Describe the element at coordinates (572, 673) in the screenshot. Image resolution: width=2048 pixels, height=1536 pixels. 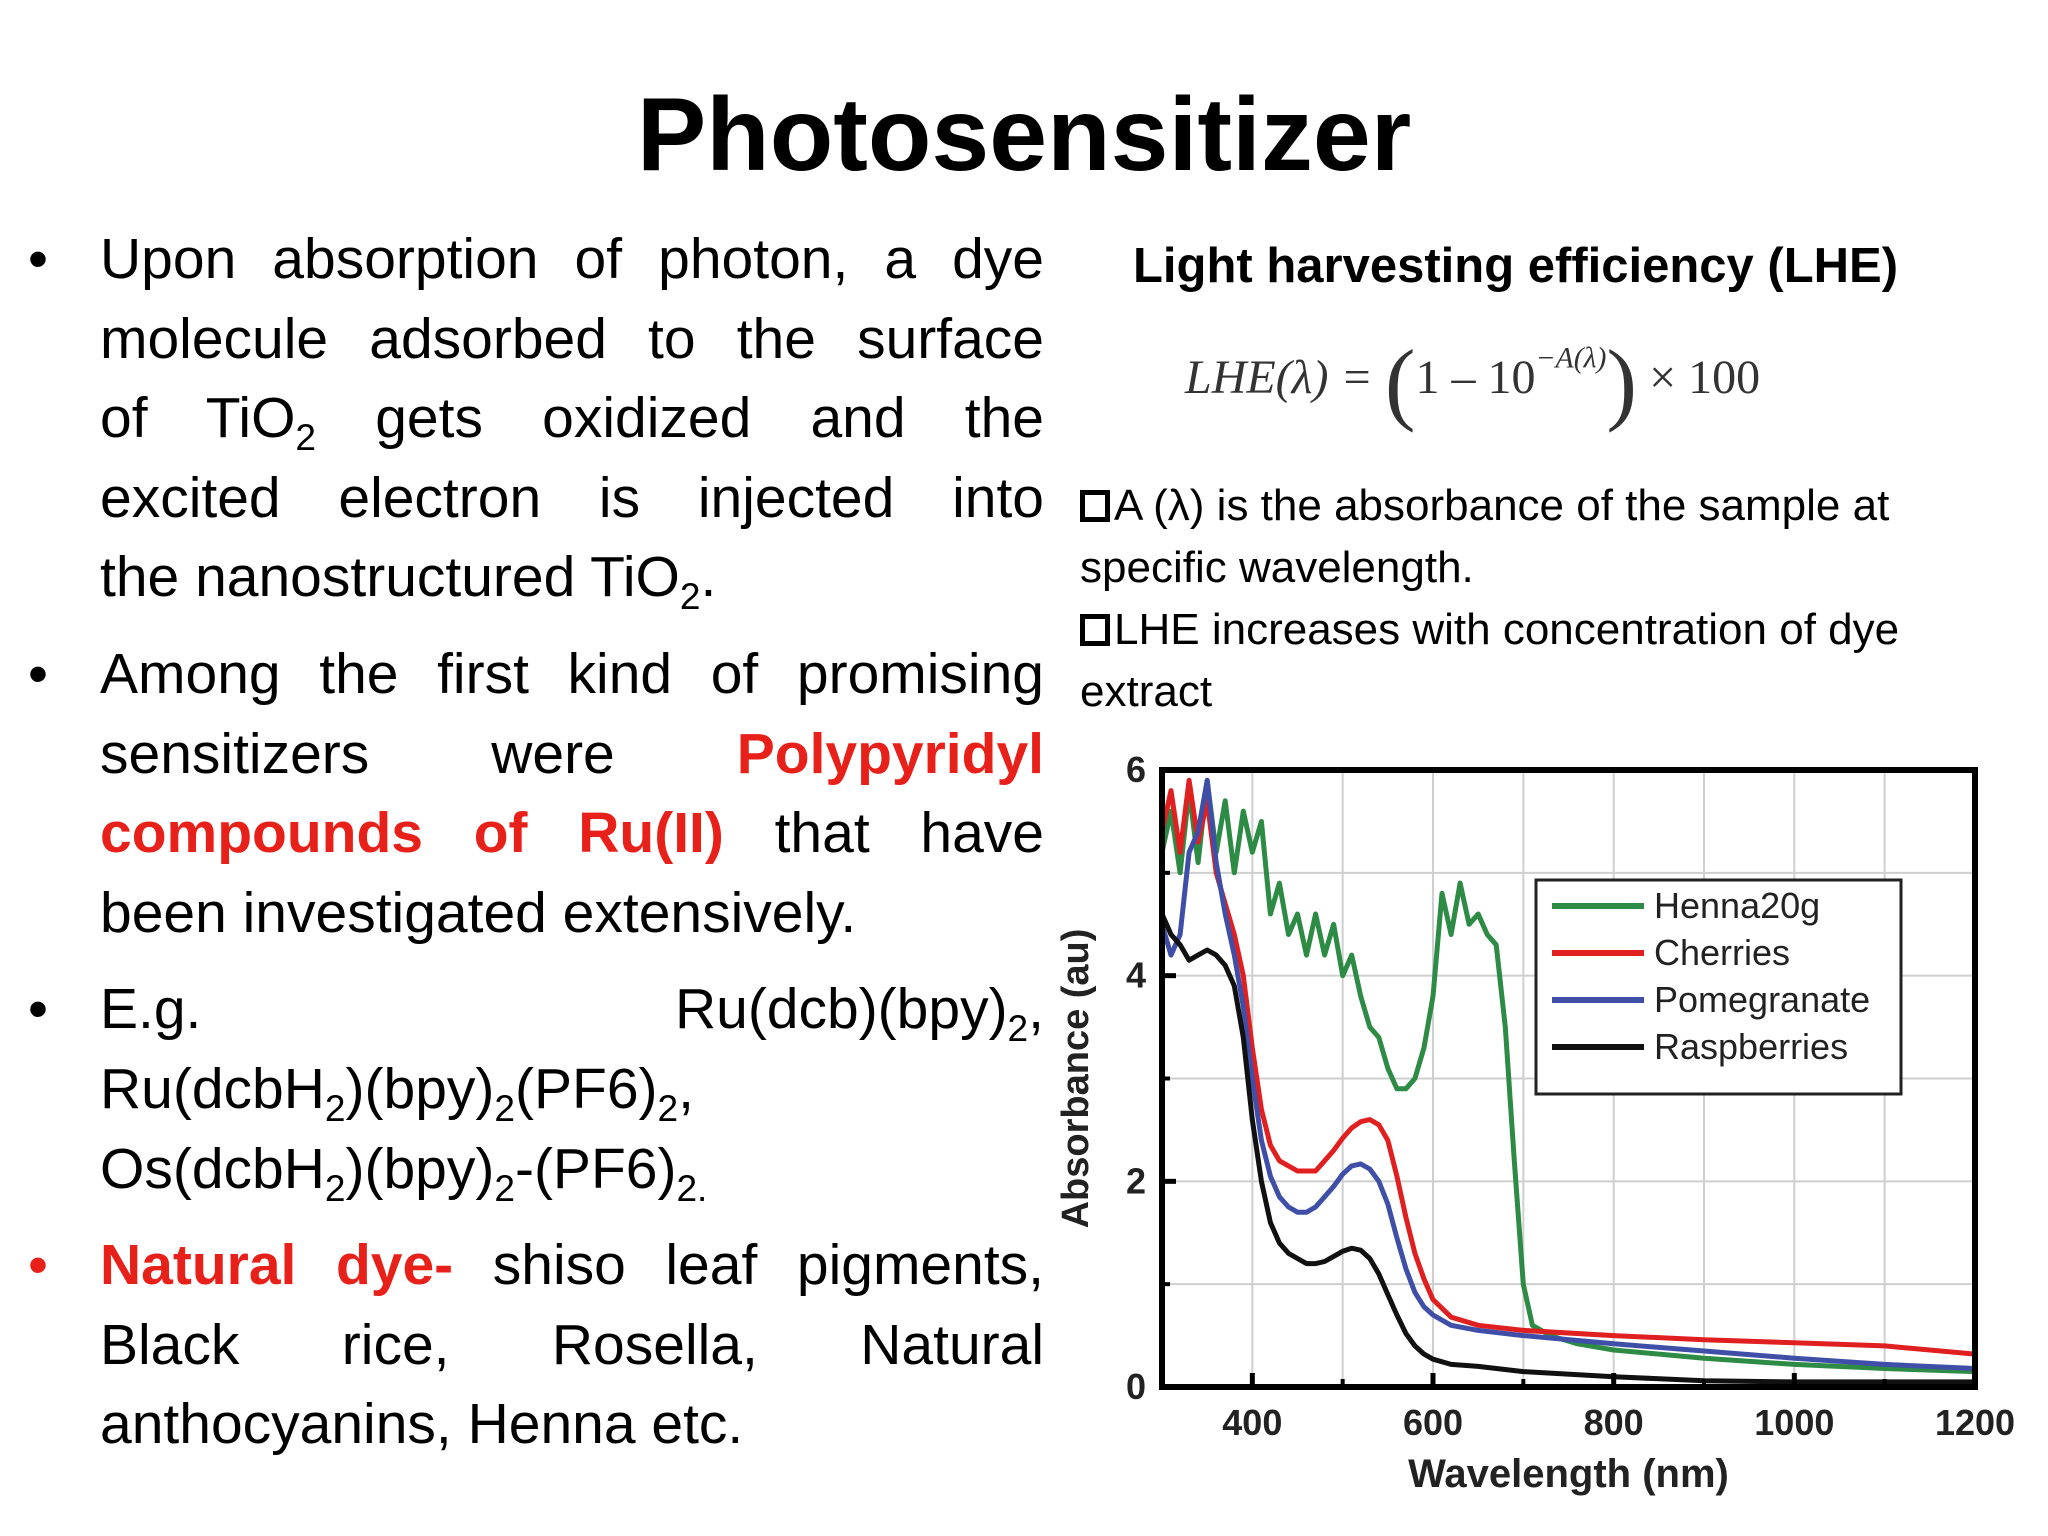
I see `bullet-2-line-1: Among the first kind of promising` at that location.